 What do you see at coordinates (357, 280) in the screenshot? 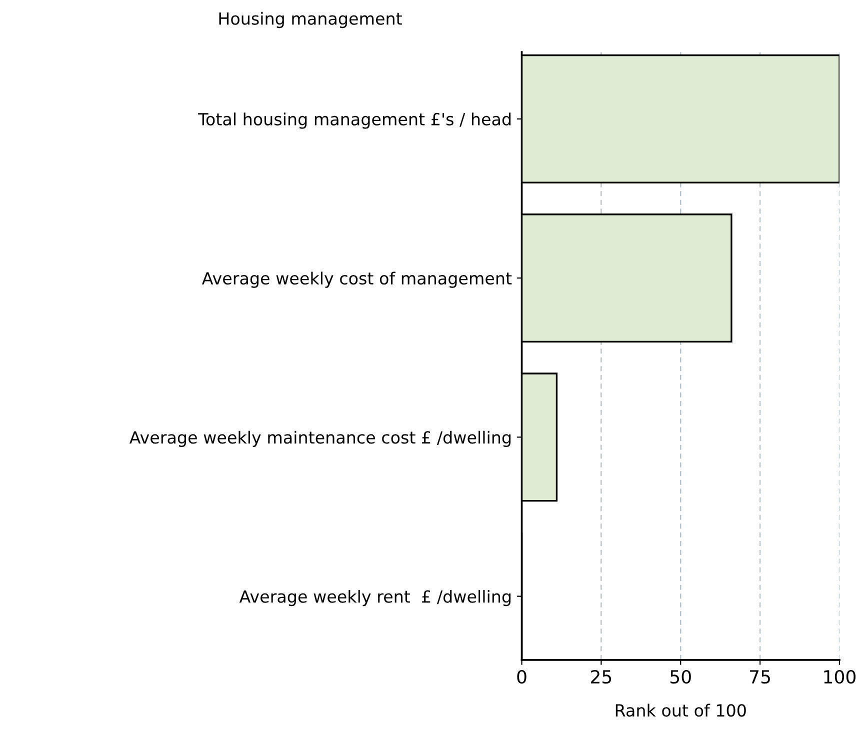
I see `y-tick-label: Average weekly cost of management` at bounding box center [357, 280].